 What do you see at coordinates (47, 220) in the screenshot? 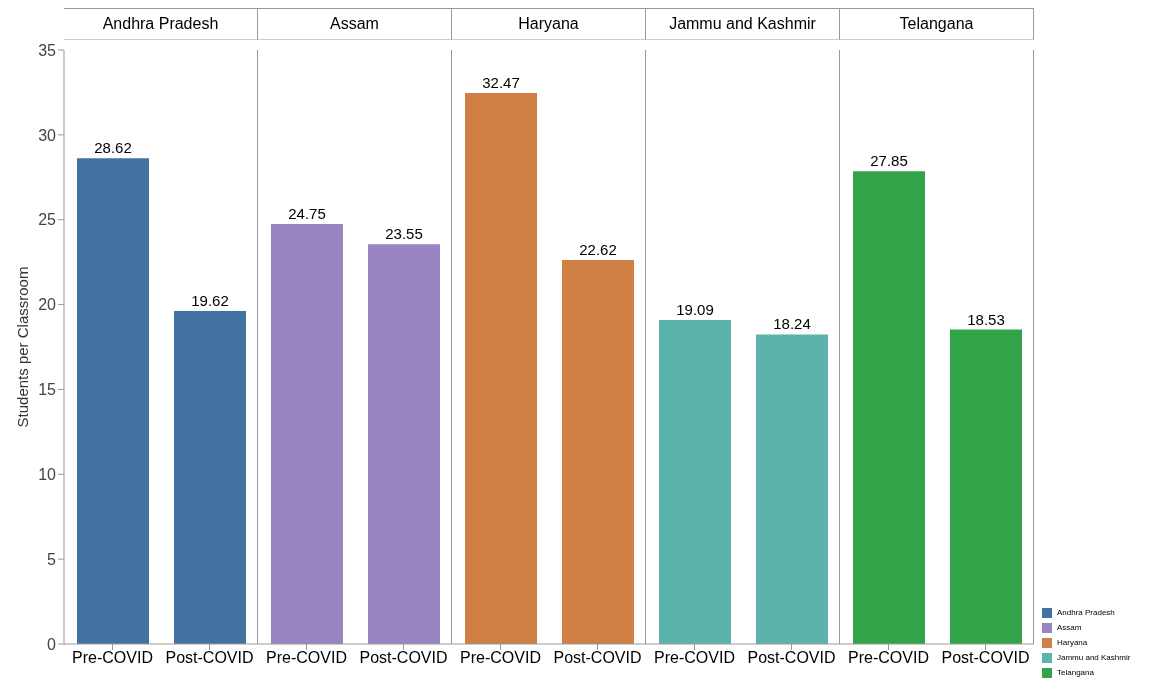
I see `y-tick-label: 25` at bounding box center [47, 220].